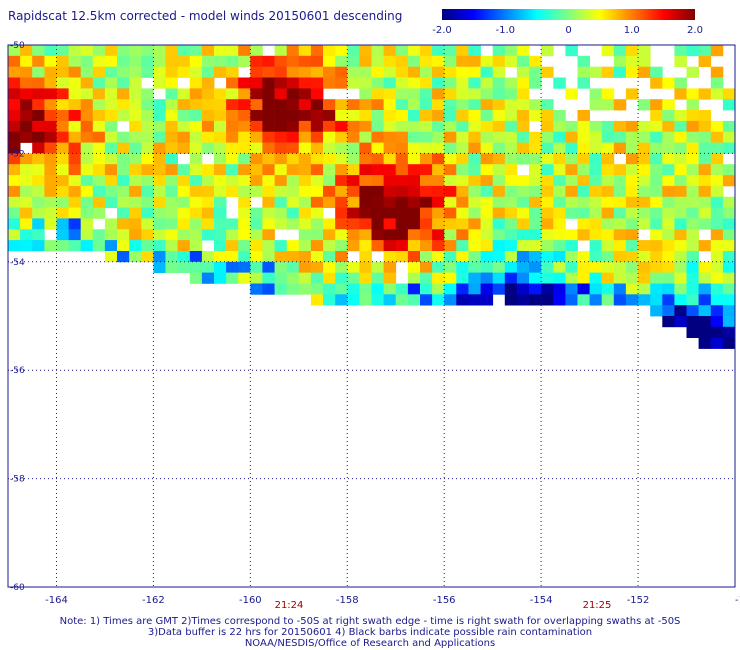 The width and height of the screenshot is (740, 650). Describe the element at coordinates (56, 600) in the screenshot. I see `x-tick-label: -164` at that location.